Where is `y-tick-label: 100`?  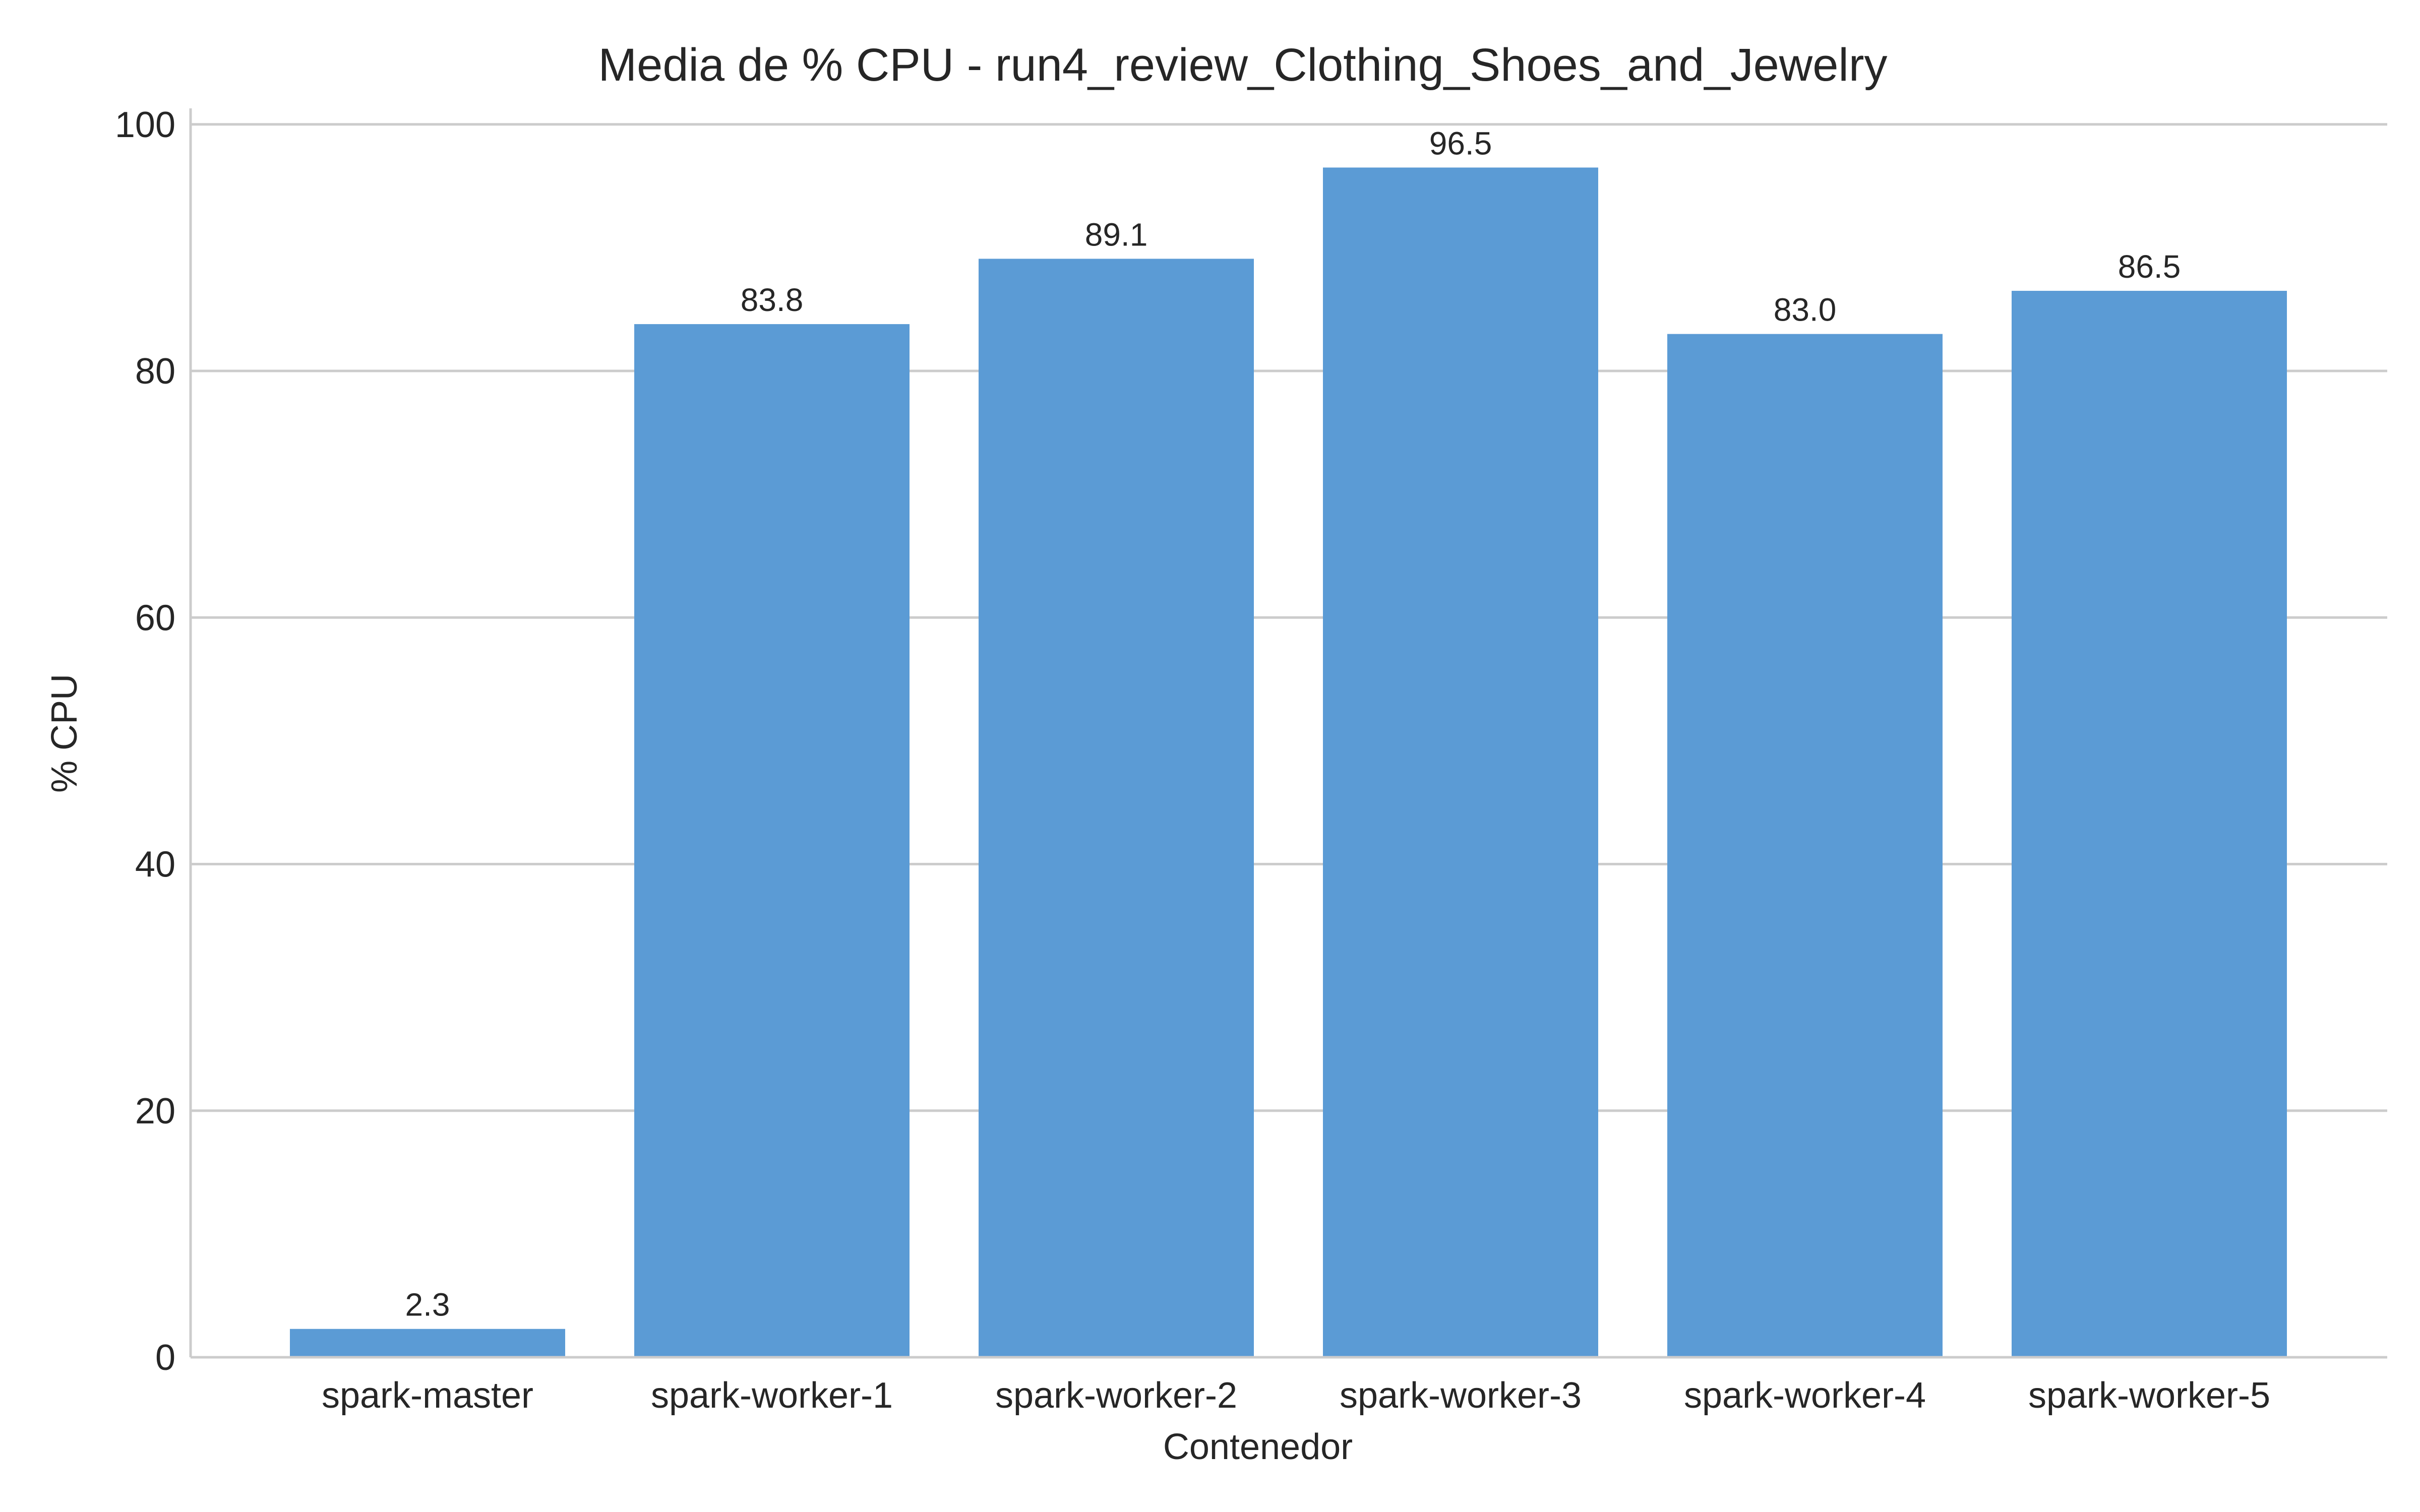
y-tick-label: 100 is located at coordinates (145, 125).